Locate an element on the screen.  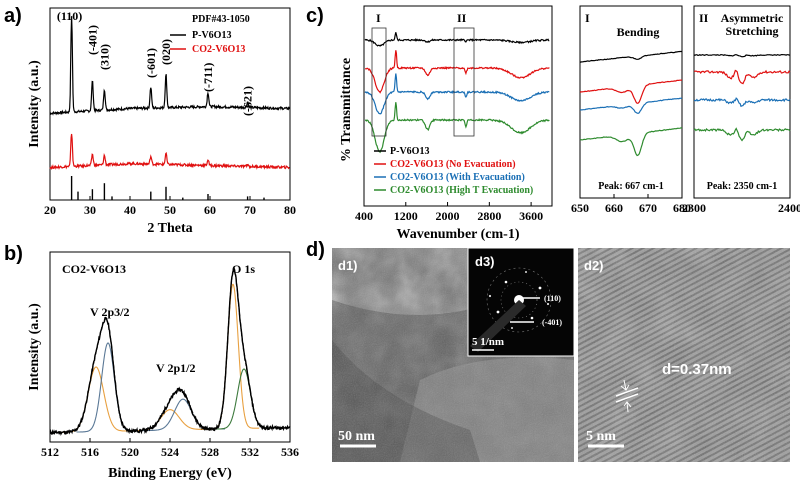
bending-series-black is located at coordinates (630, 56).